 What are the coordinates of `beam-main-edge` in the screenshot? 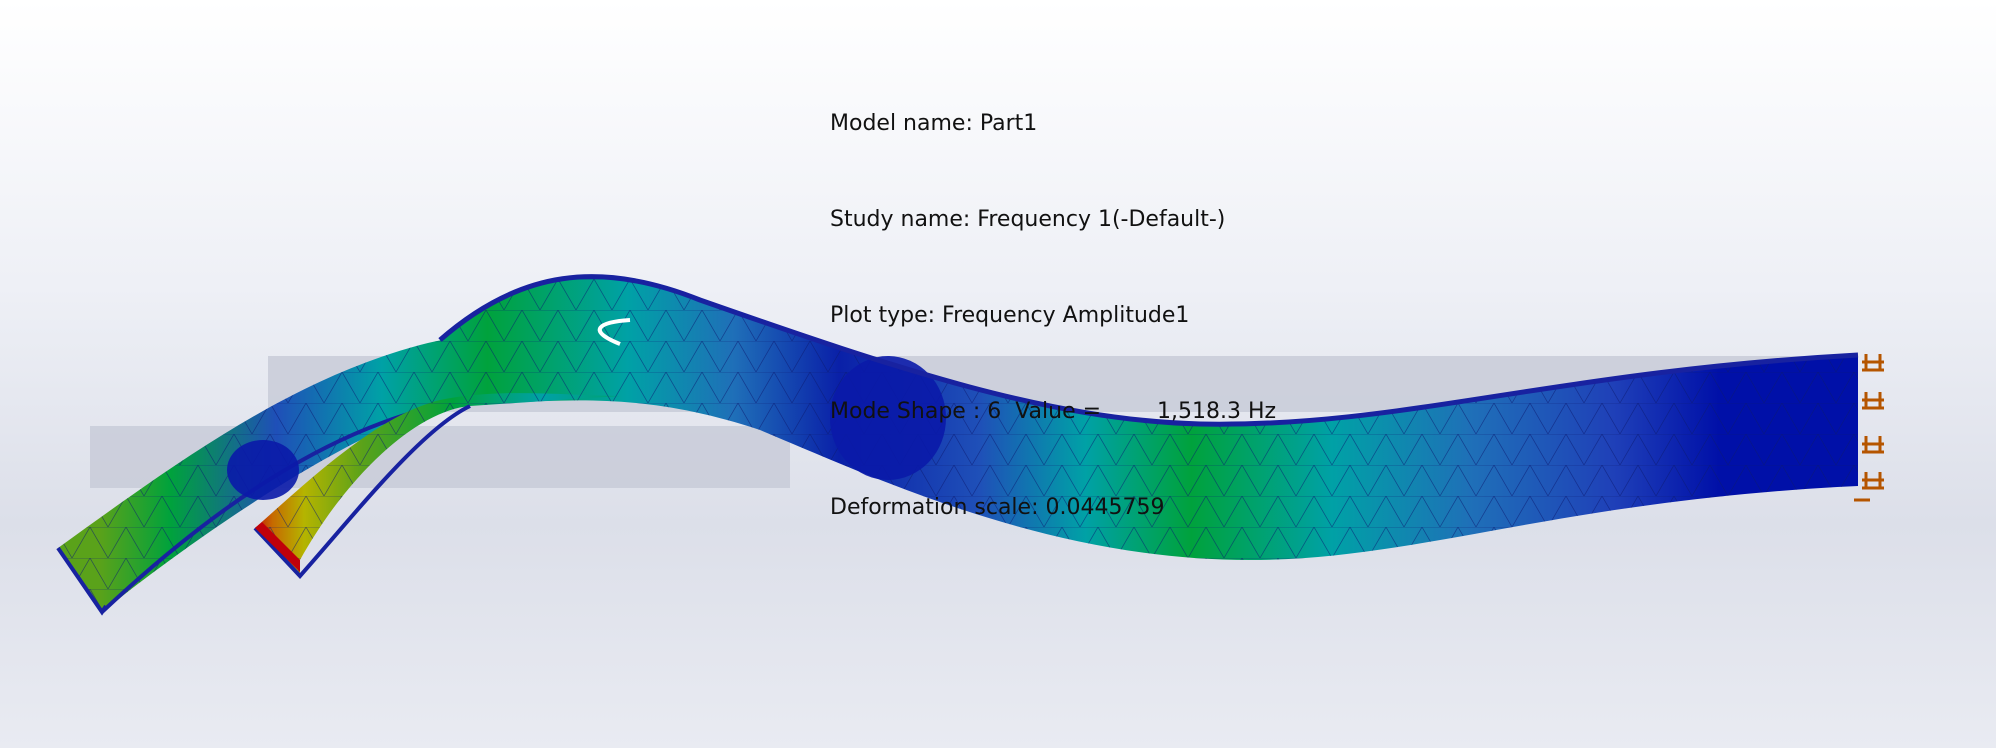 It's located at (1148, 350).